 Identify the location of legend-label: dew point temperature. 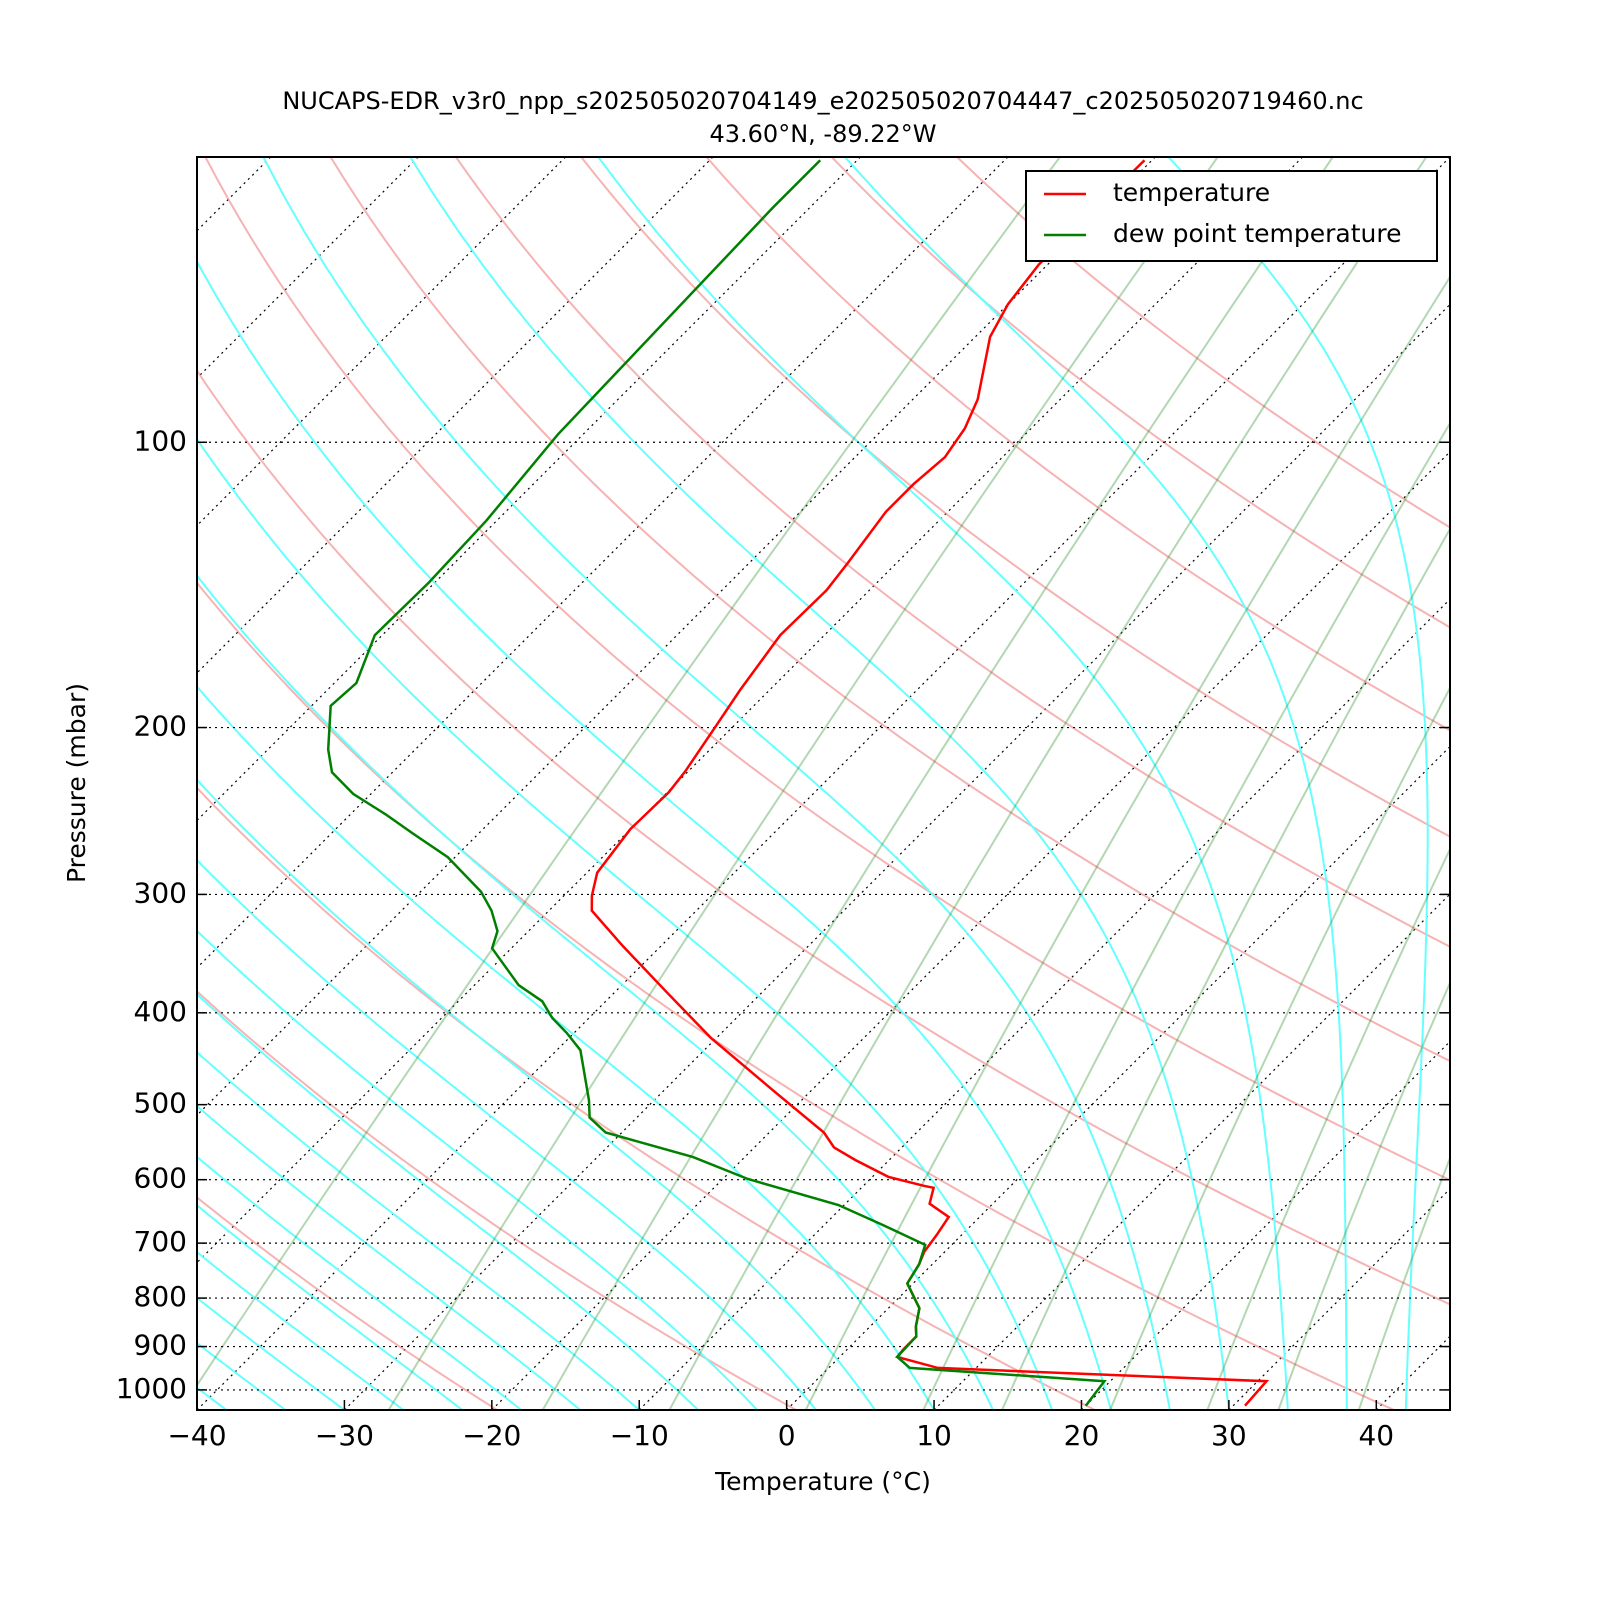
(1257, 233).